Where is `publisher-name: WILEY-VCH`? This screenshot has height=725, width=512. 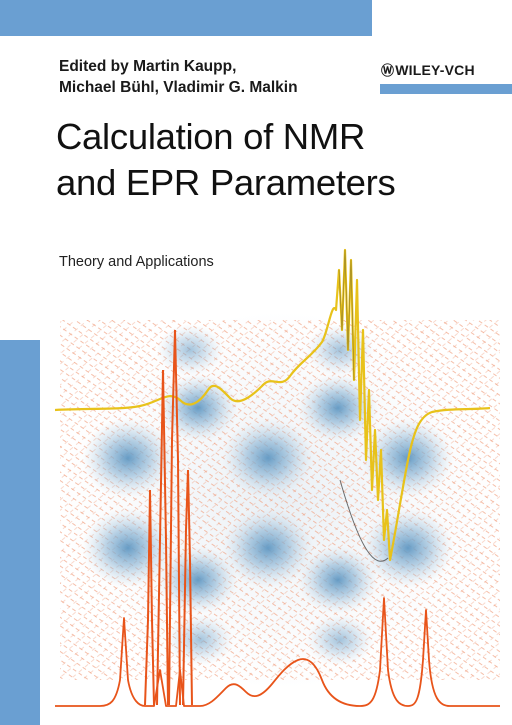
publisher-name: WILEY-VCH is located at coordinates (435, 70).